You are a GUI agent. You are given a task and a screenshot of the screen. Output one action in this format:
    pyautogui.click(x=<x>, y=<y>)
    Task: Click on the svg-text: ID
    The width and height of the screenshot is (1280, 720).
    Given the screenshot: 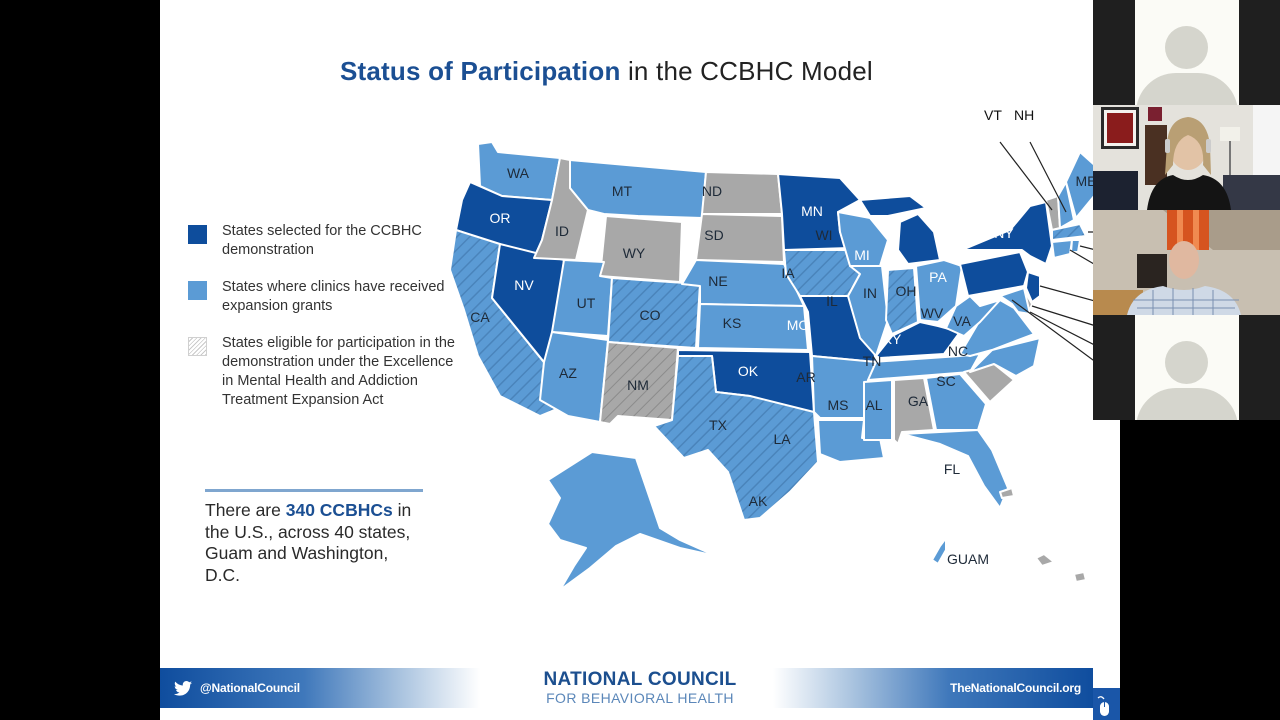 What is the action you would take?
    pyautogui.click(x=562, y=231)
    